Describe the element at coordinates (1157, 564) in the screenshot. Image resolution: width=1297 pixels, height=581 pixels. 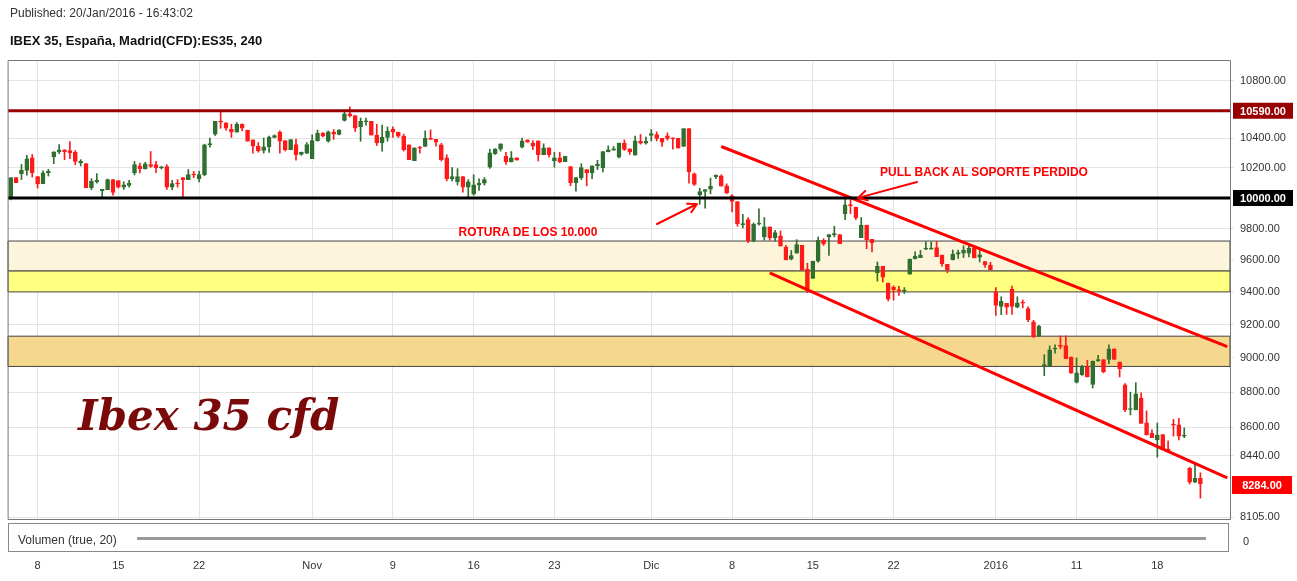
I see `x-tick-label: 18` at that location.